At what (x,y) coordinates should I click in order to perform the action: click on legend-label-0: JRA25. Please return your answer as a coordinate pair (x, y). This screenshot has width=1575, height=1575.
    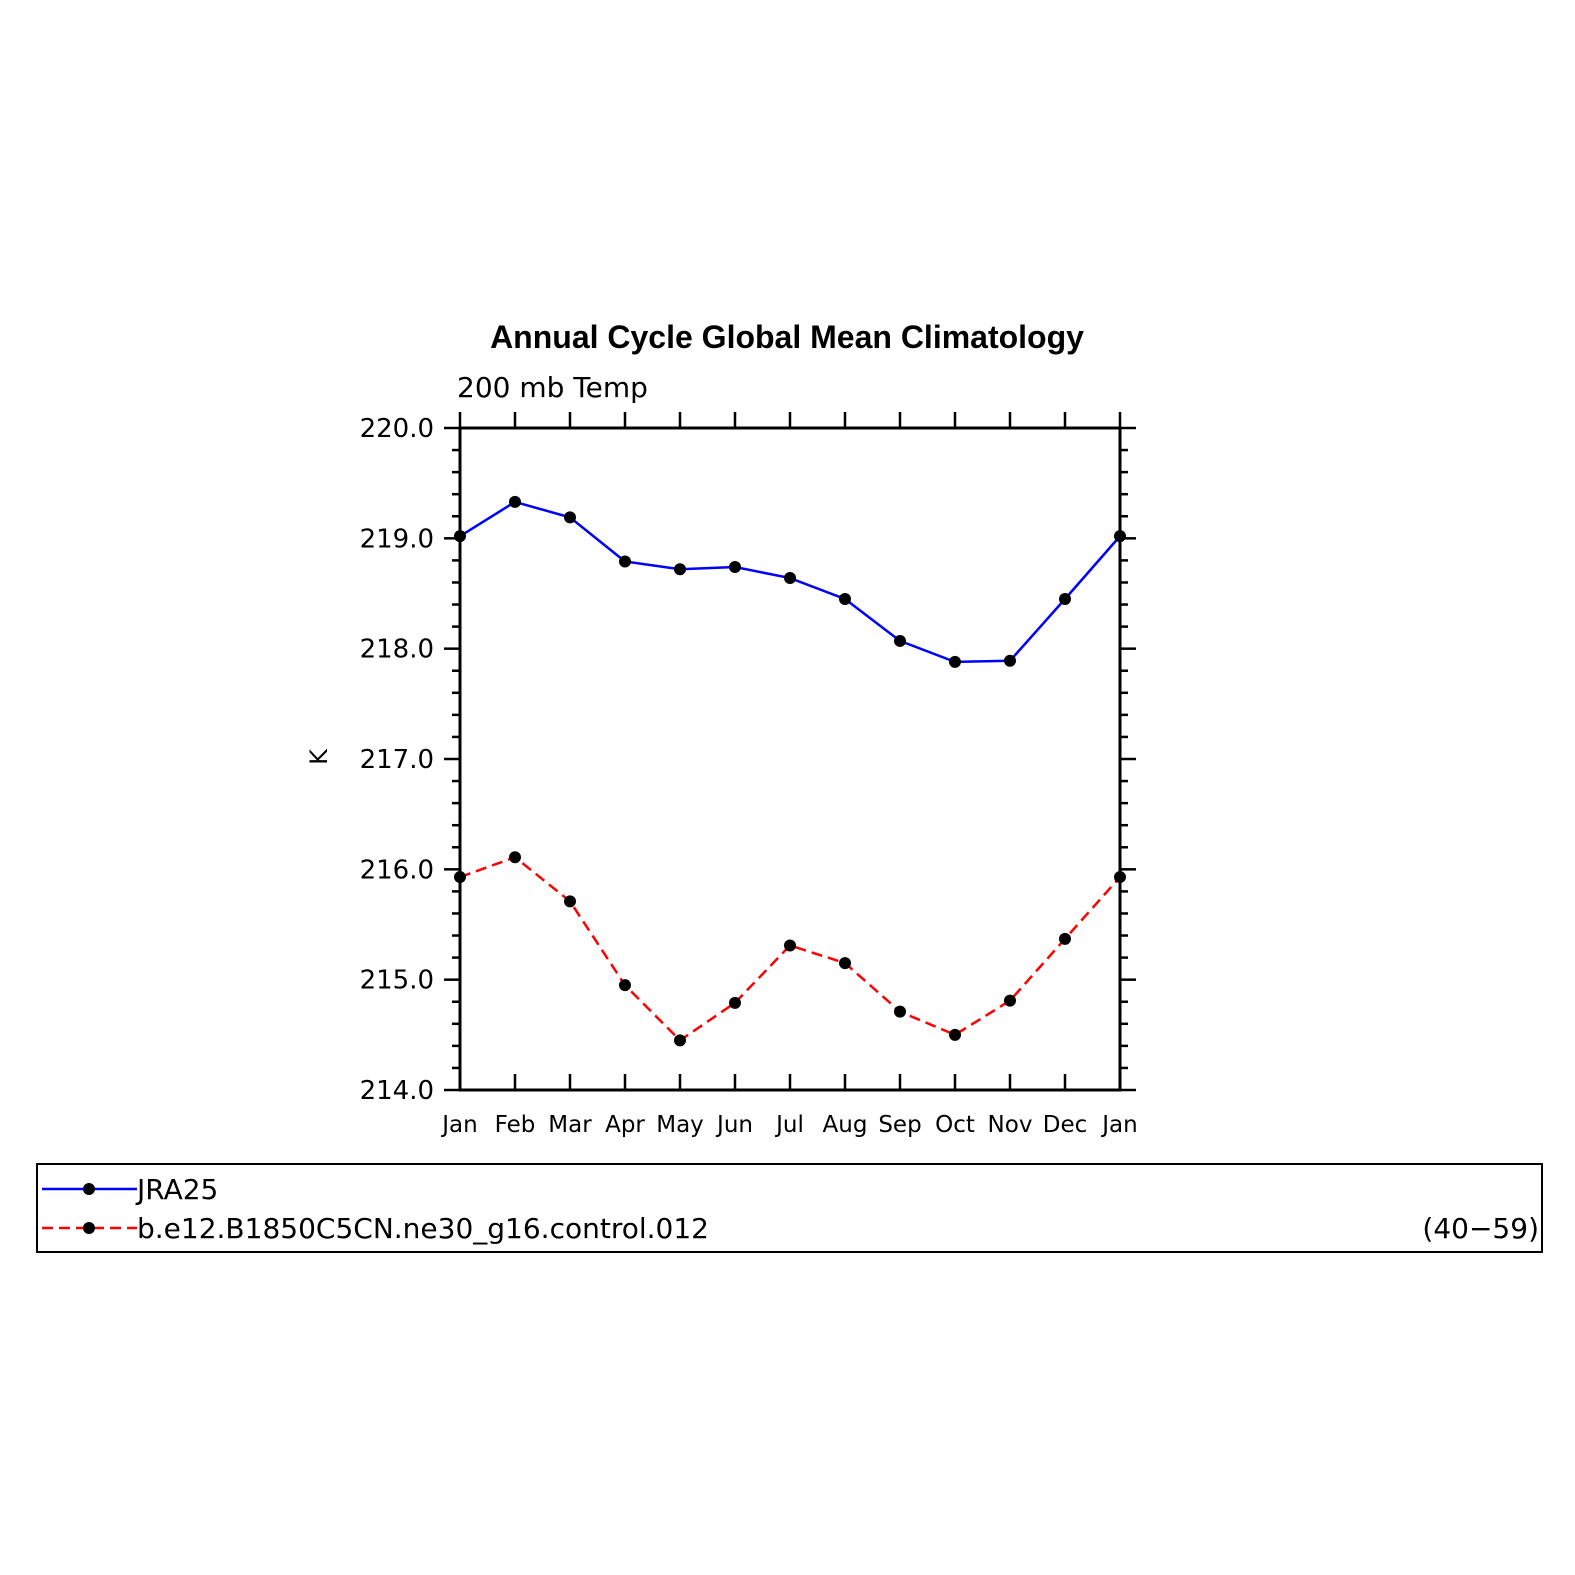
    Looking at the image, I should click on (176, 1189).